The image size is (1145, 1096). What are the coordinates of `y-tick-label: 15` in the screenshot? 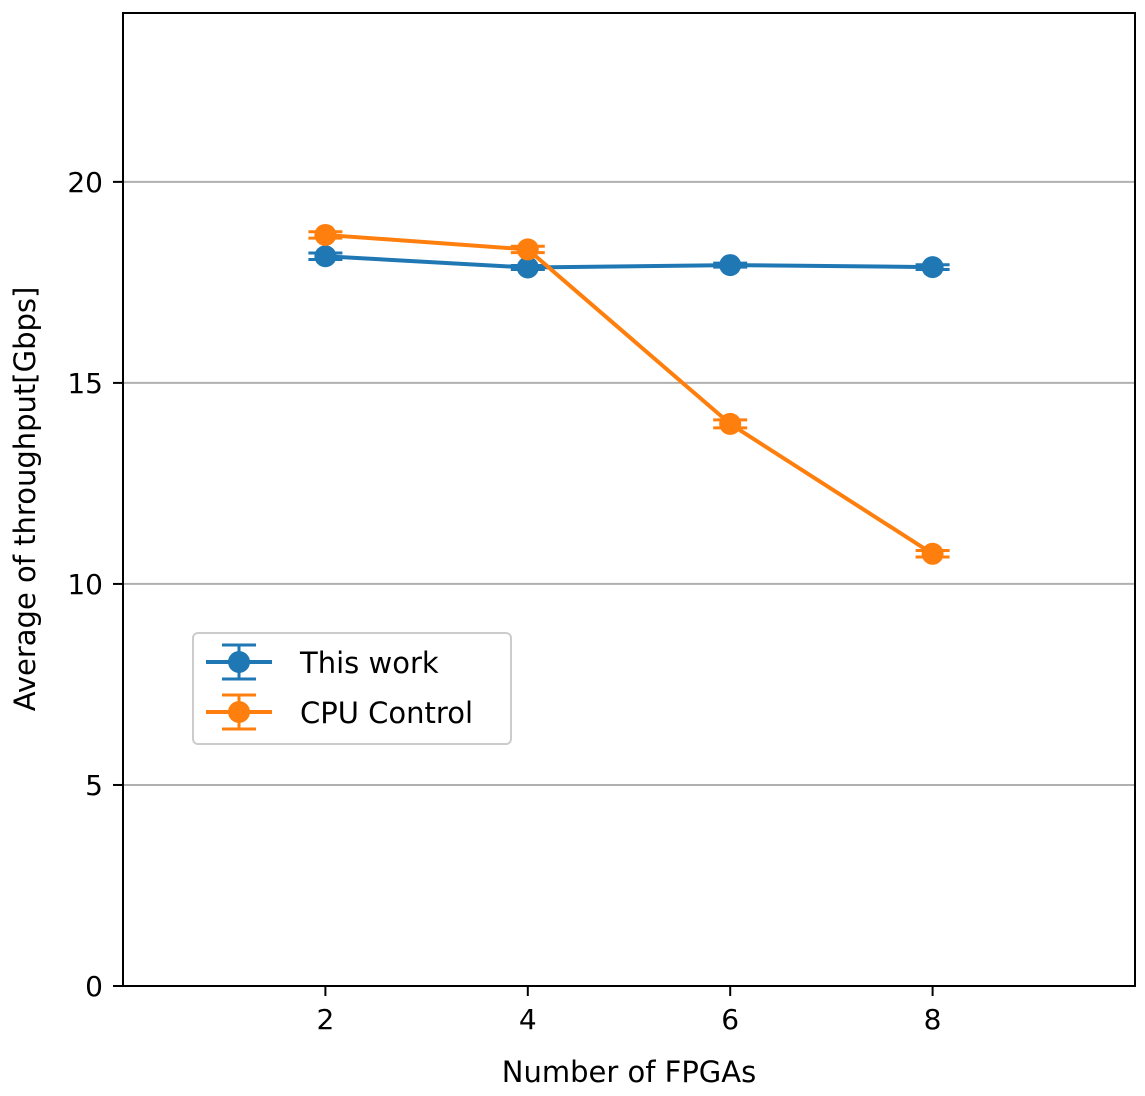 It's located at (85, 383).